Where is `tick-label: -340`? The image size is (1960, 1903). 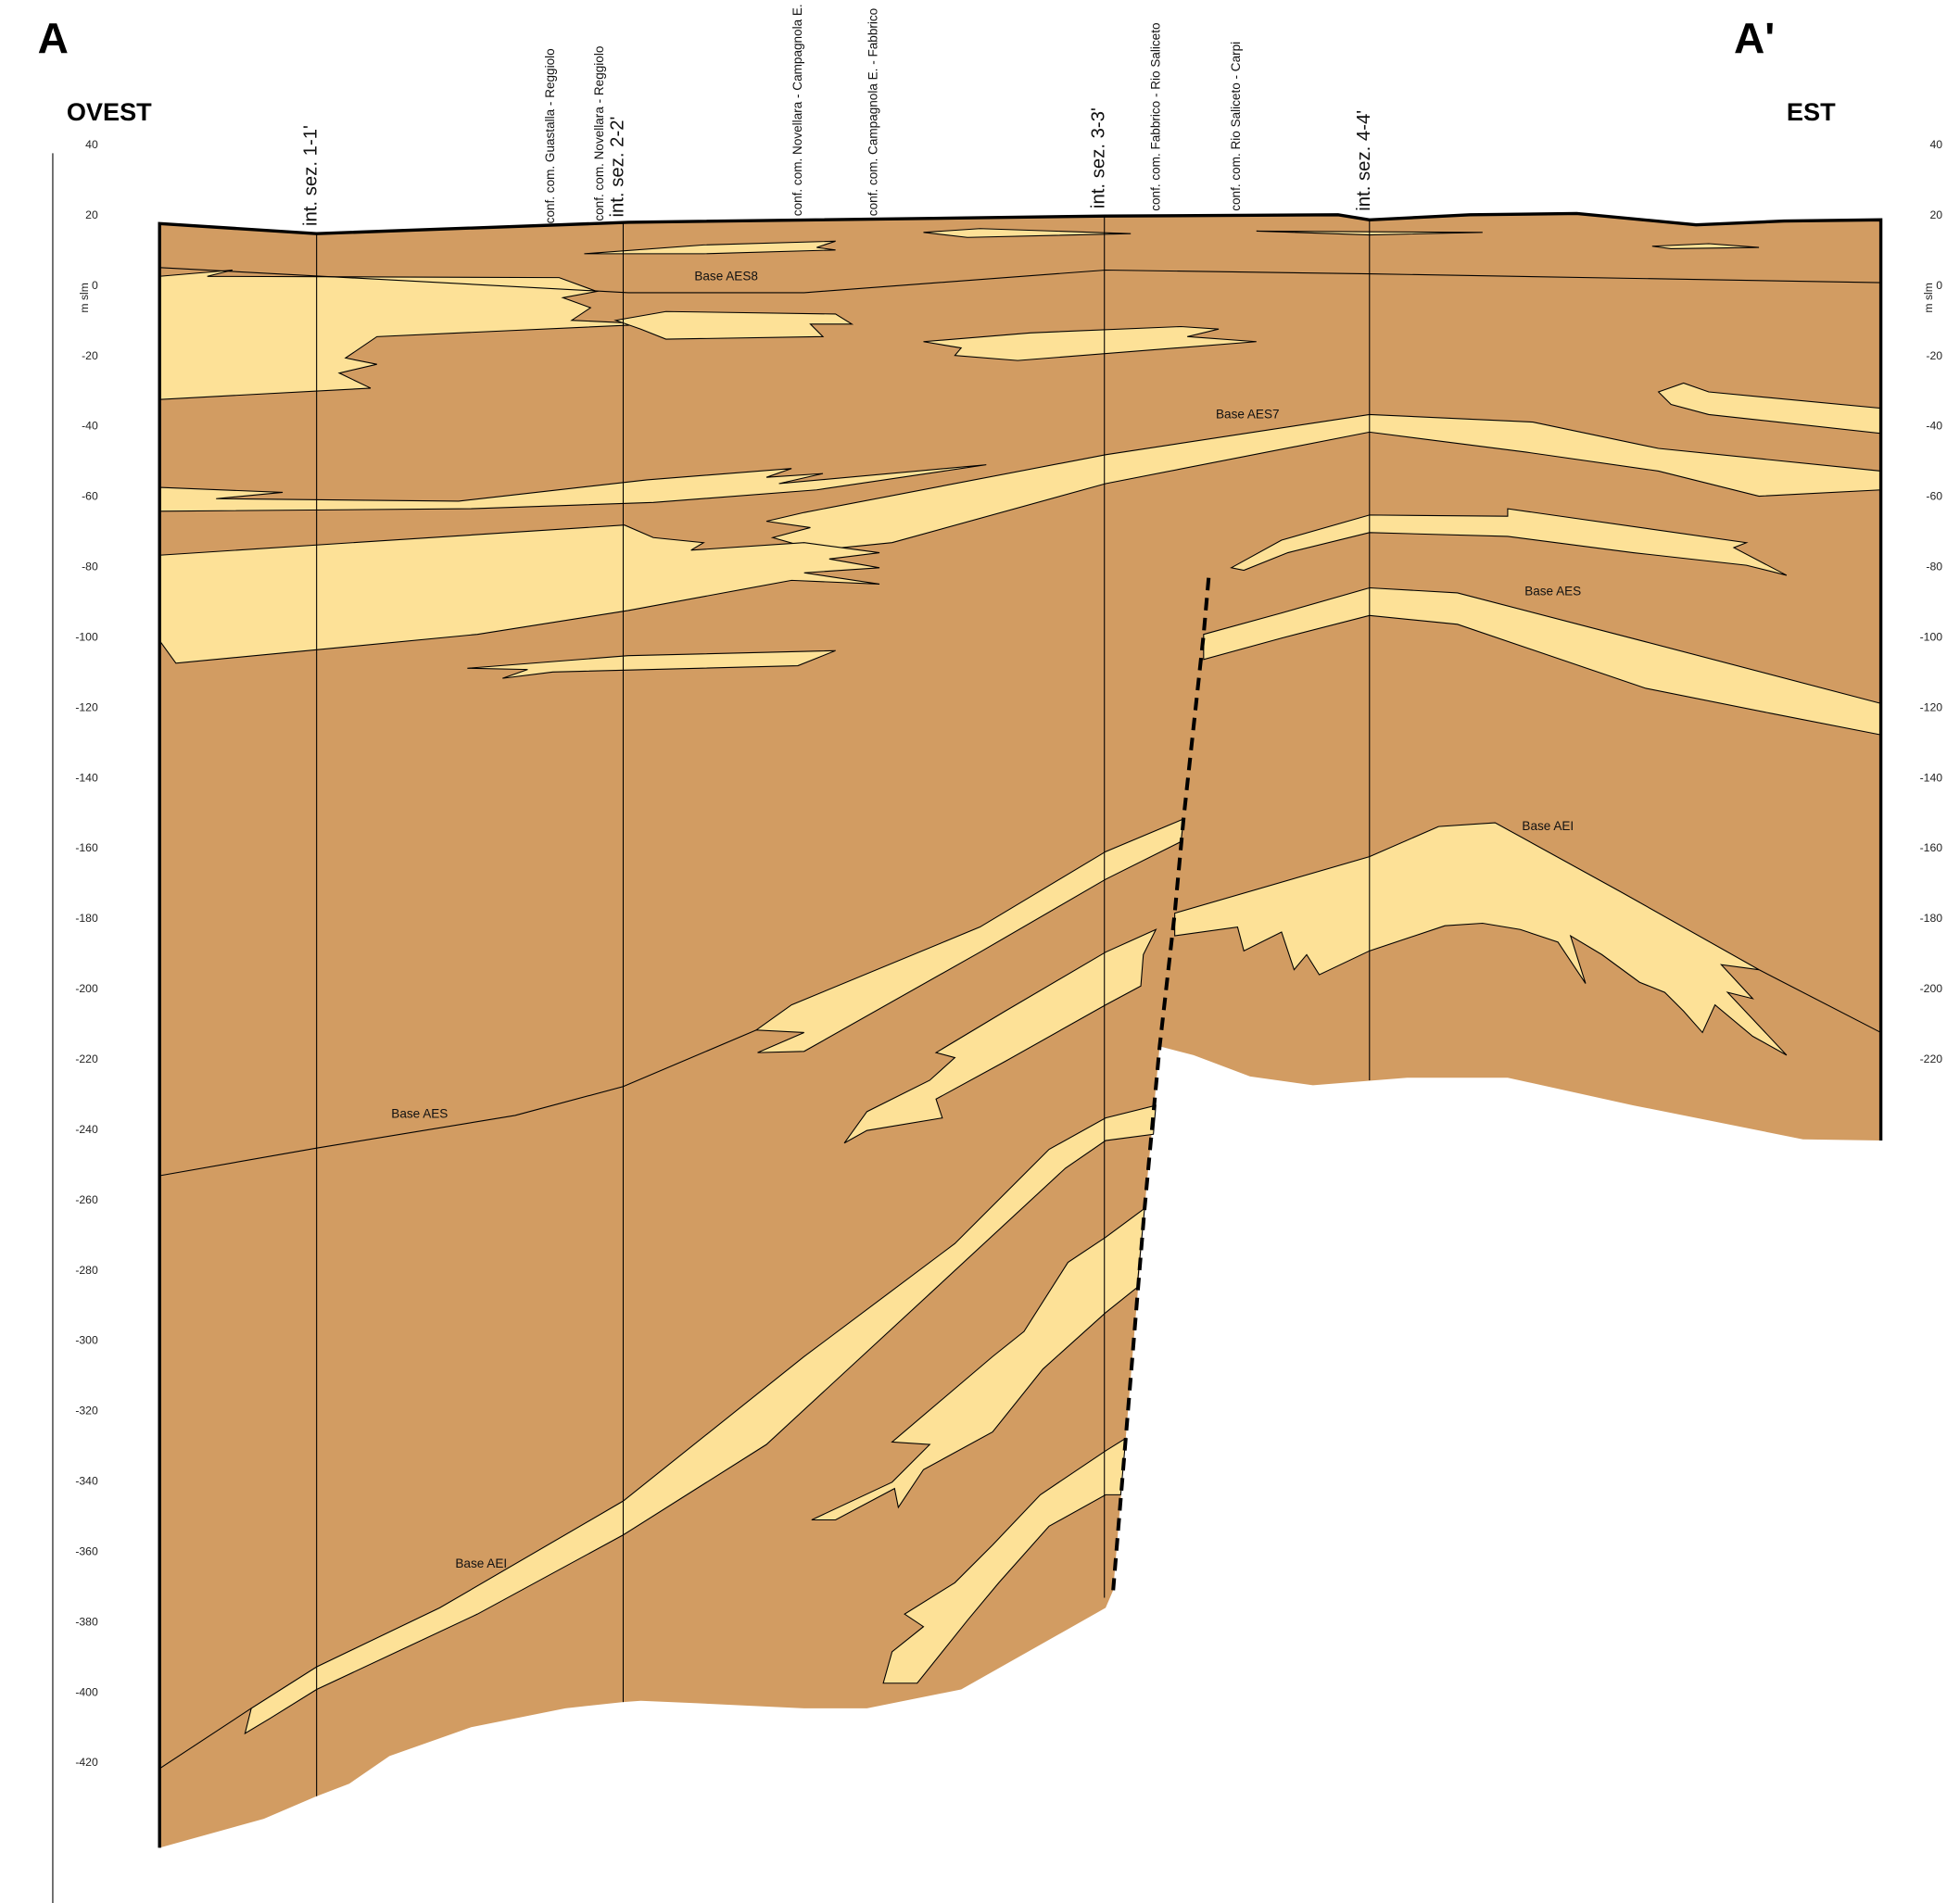
tick-label: -340 is located at coordinates (86, 1481).